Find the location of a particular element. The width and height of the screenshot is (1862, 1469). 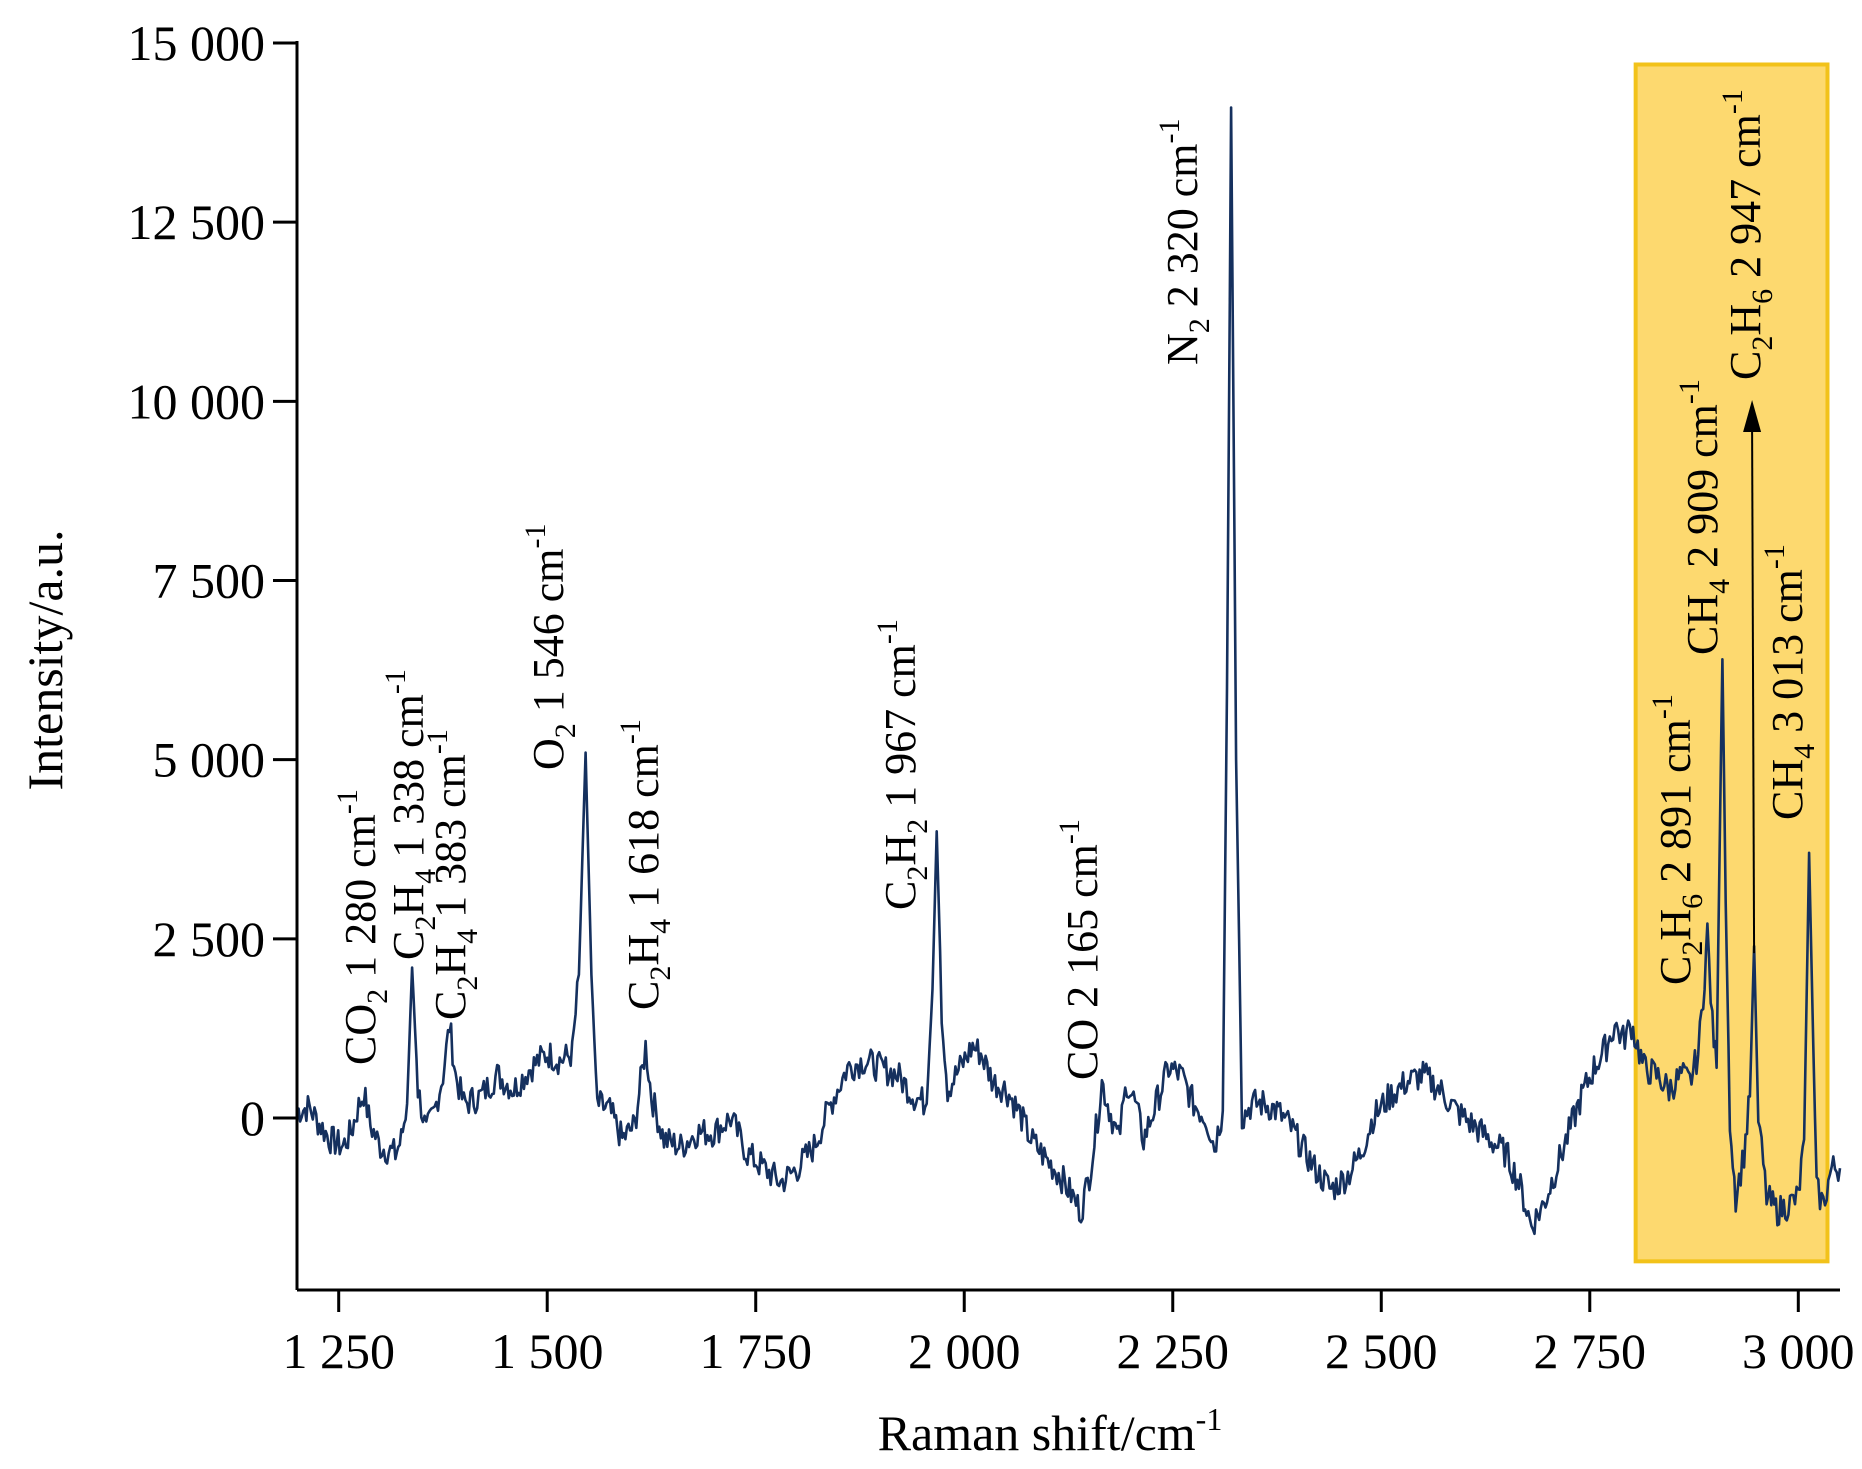

peak-label-wavenumber: 1 546 cm is located at coordinates (548, 635).